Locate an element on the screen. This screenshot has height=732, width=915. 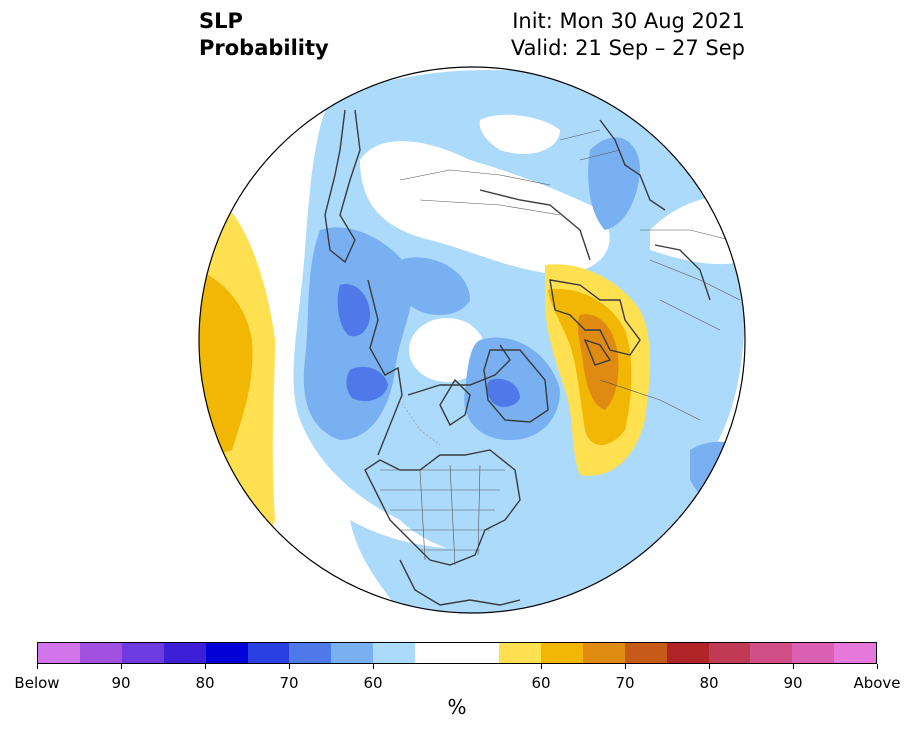
white-region-arctic-eurasia is located at coordinates (519, 134).